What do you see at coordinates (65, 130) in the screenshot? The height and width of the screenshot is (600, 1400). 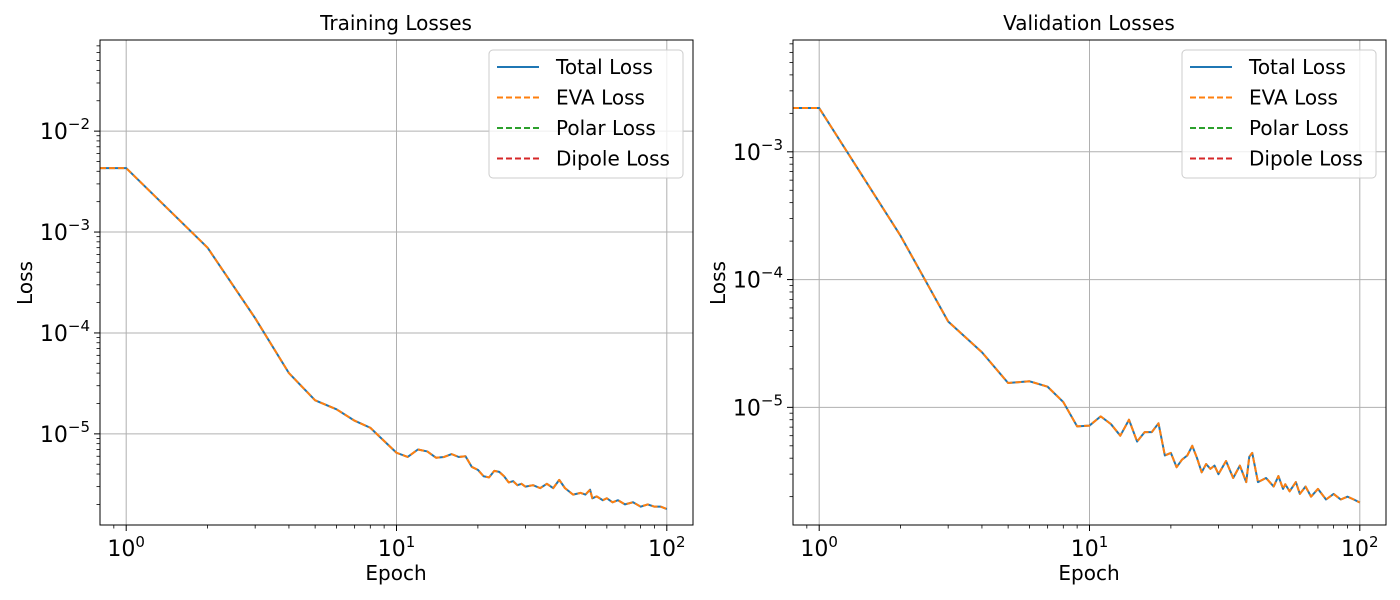 I see `y-tick-label: 10⁻²` at bounding box center [65, 130].